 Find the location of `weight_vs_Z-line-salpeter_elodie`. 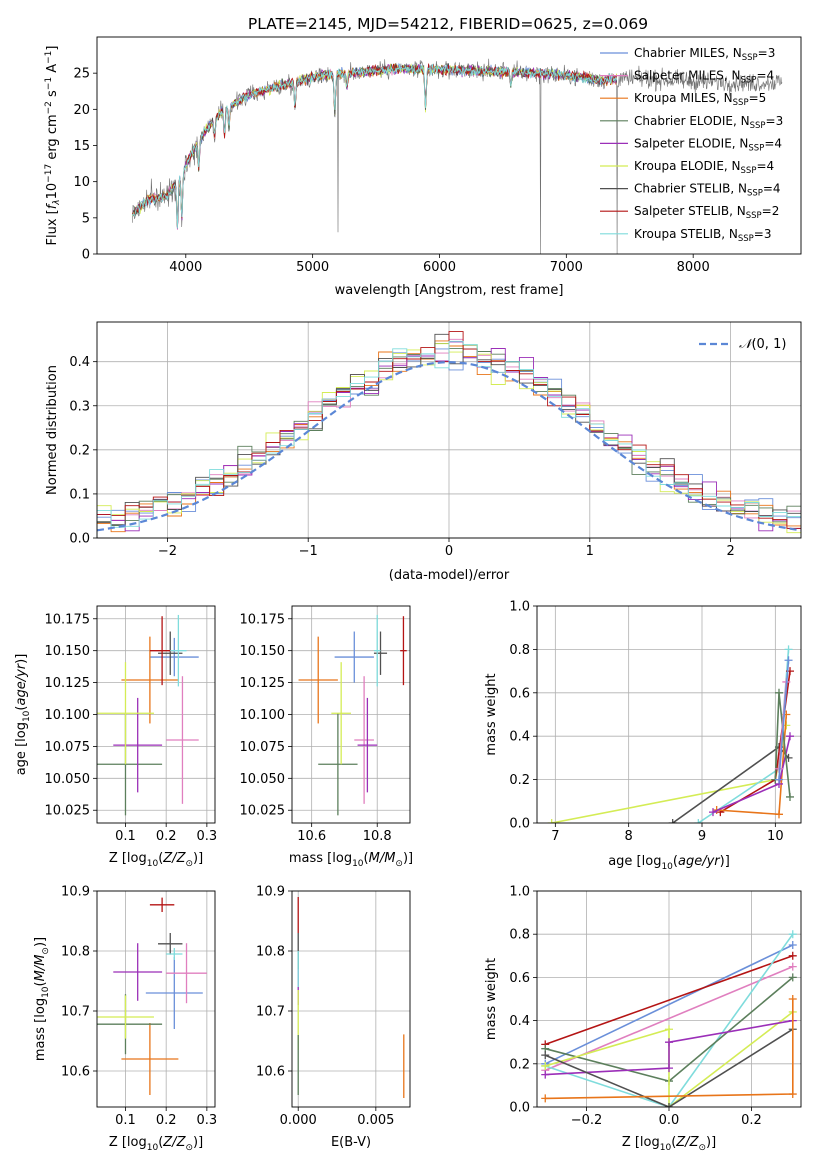

weight_vs_Z-line-salpeter_elodie is located at coordinates (669, 1047).